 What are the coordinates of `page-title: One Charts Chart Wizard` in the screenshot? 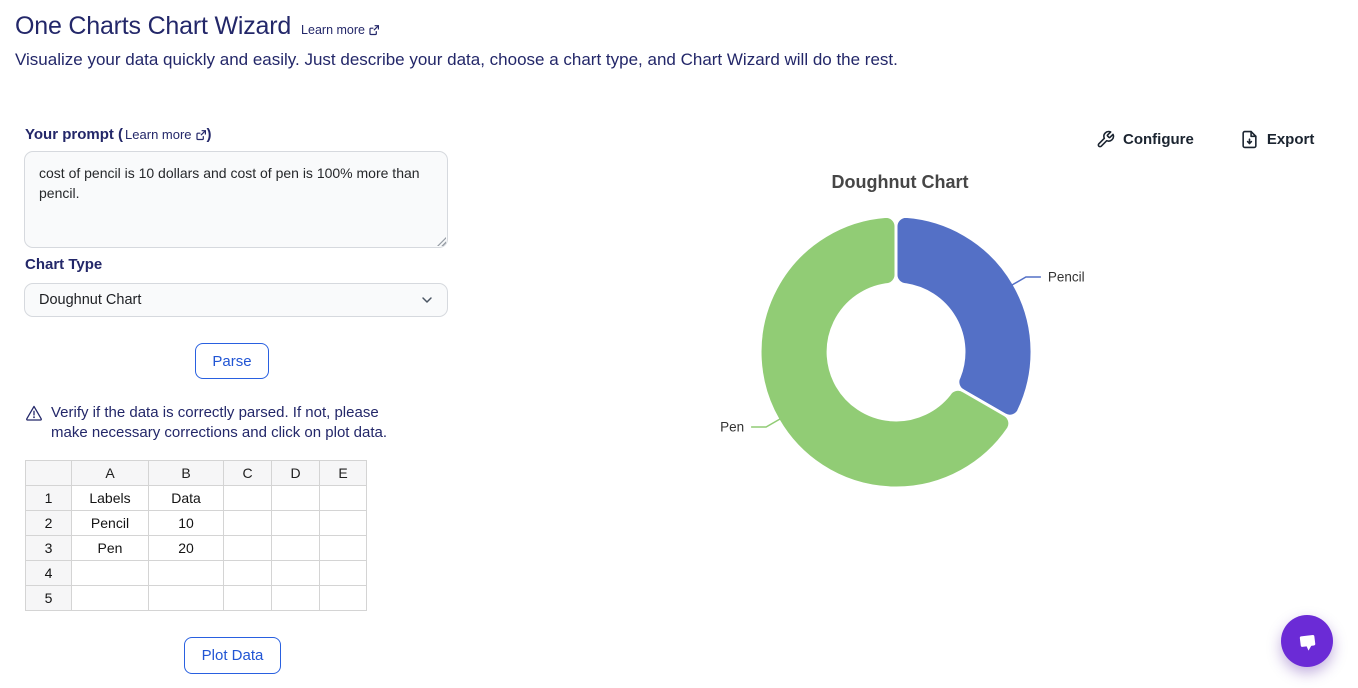 It's located at (153, 26).